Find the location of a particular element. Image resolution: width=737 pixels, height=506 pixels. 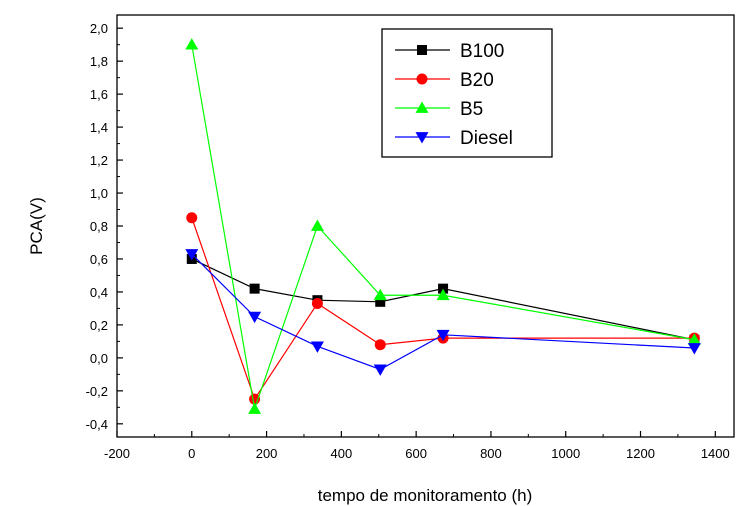

legend-label: Diesel is located at coordinates (486, 138).